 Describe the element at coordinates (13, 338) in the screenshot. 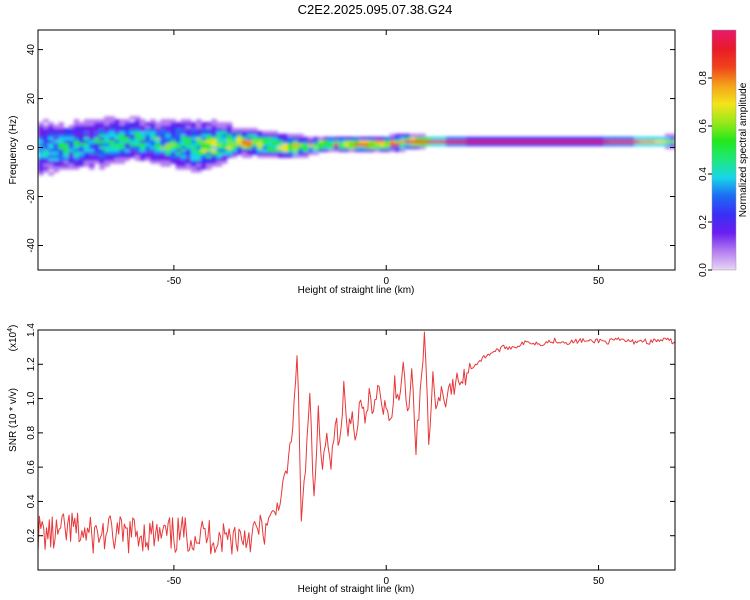

I see `snr-scale-label: (x104)` at that location.